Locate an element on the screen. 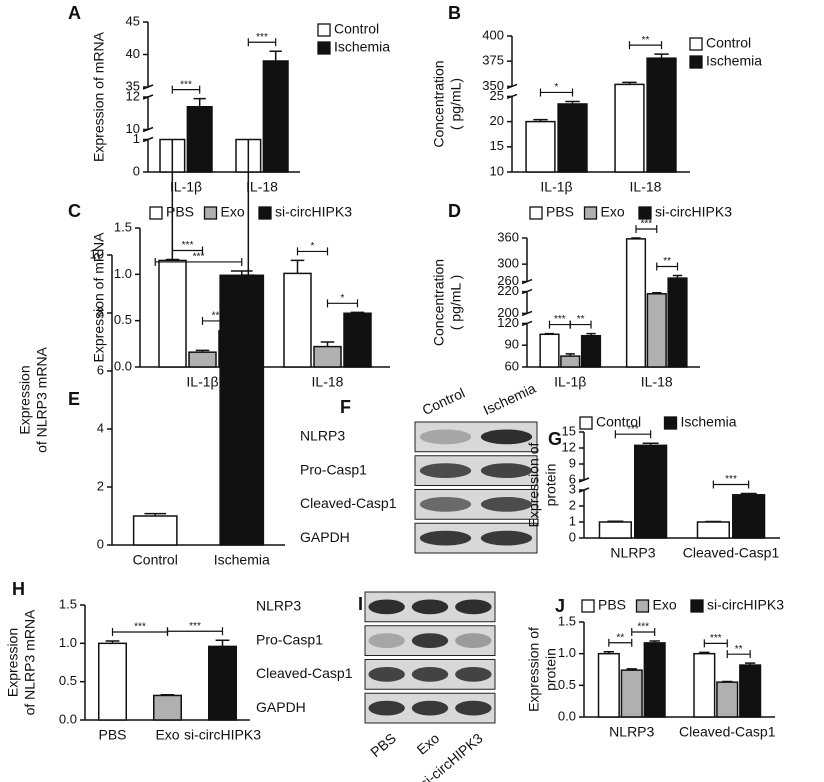 The width and height of the screenshot is (824, 782). y-axis-label: Expression of is located at coordinates (534, 669).